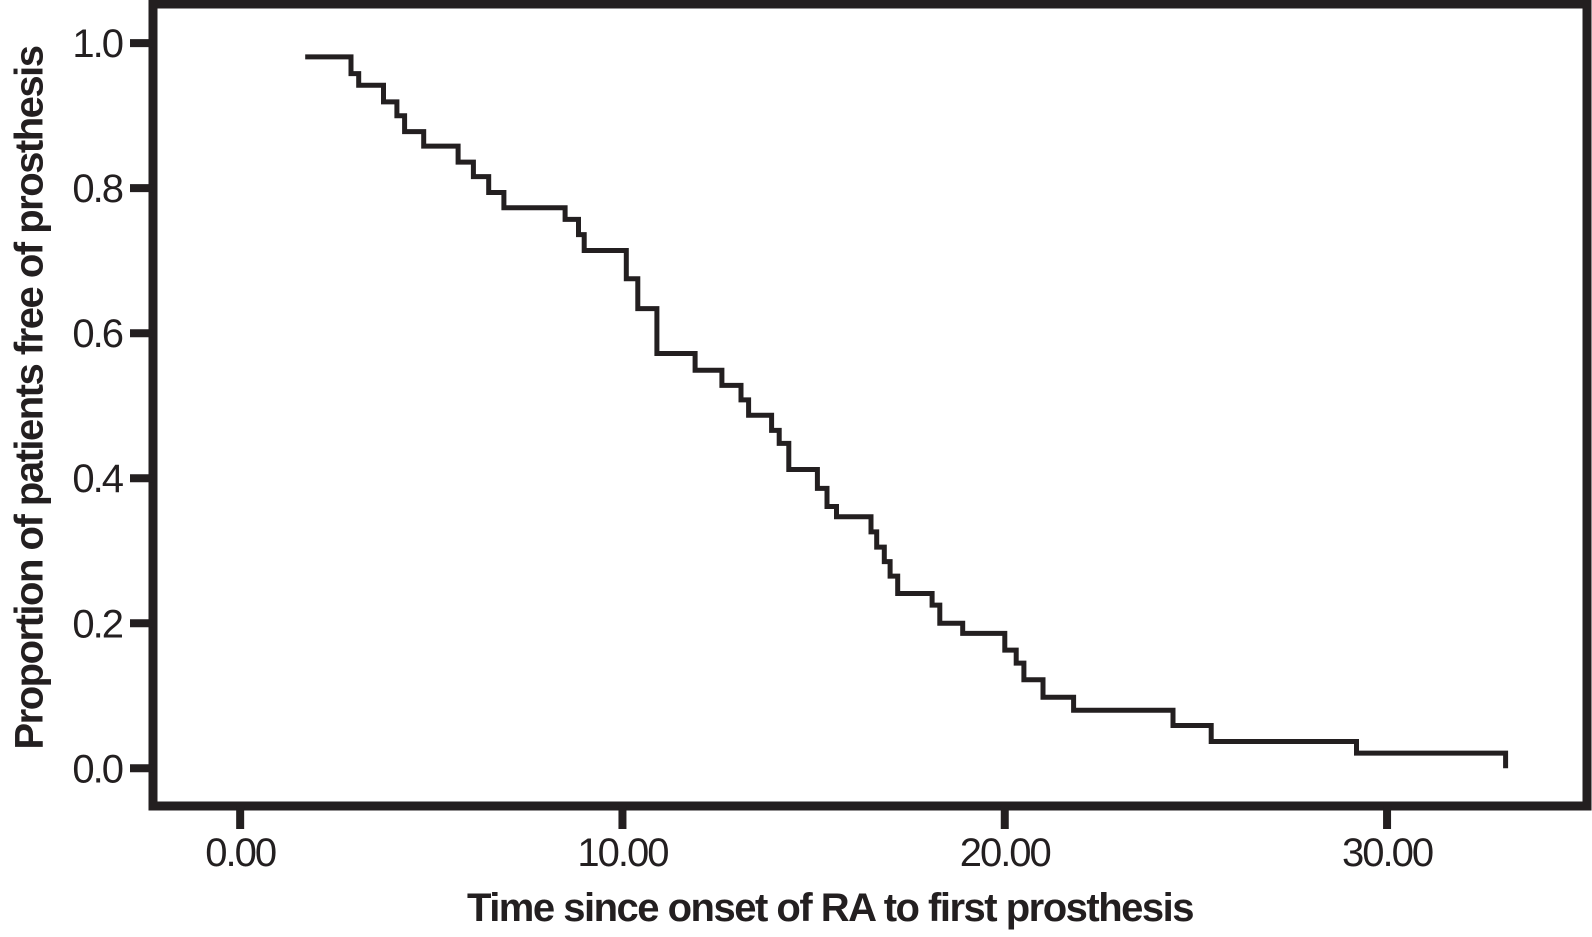  I want to click on y-tick-label: 0.2, so click(97, 624).